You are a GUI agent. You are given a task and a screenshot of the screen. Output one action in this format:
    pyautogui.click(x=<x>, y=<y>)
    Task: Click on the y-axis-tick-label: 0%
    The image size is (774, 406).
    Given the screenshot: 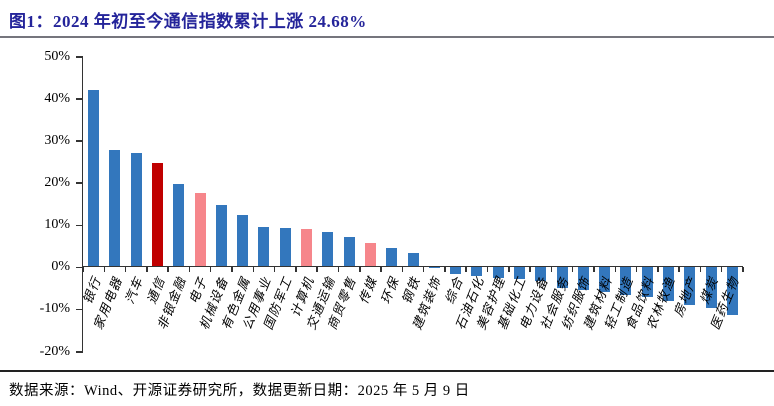 What is the action you would take?
    pyautogui.click(x=60, y=267)
    